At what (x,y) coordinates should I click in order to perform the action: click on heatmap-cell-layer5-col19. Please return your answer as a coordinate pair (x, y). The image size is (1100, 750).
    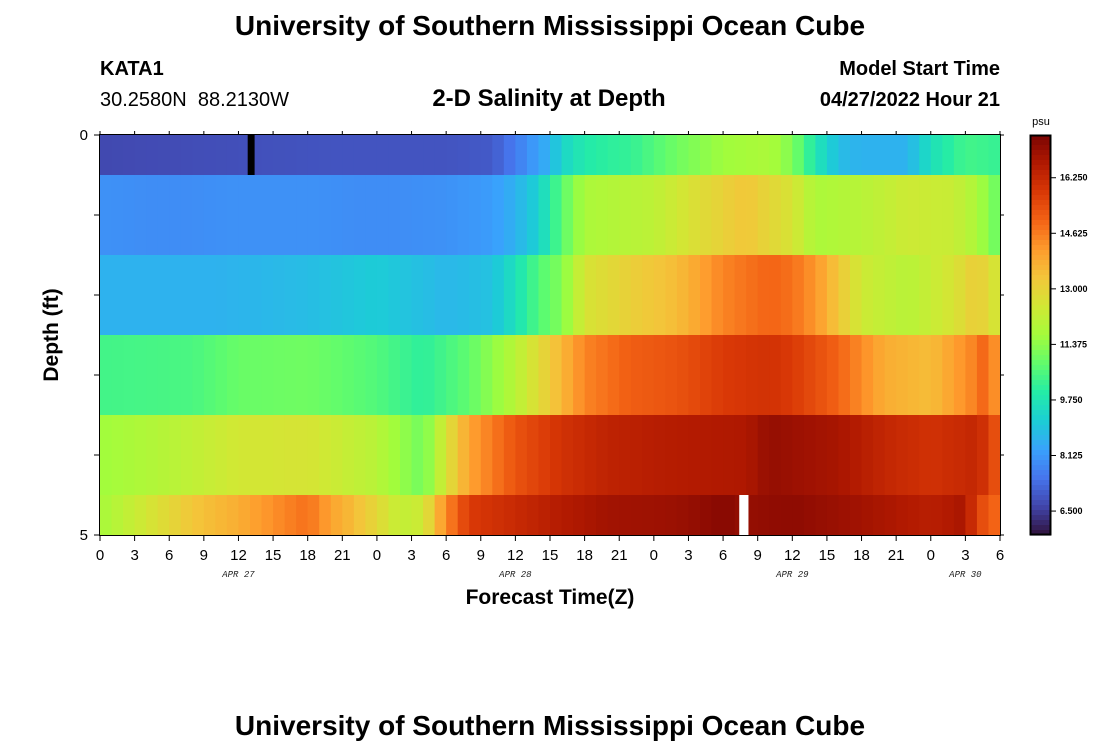
    Looking at the image, I should click on (325, 515).